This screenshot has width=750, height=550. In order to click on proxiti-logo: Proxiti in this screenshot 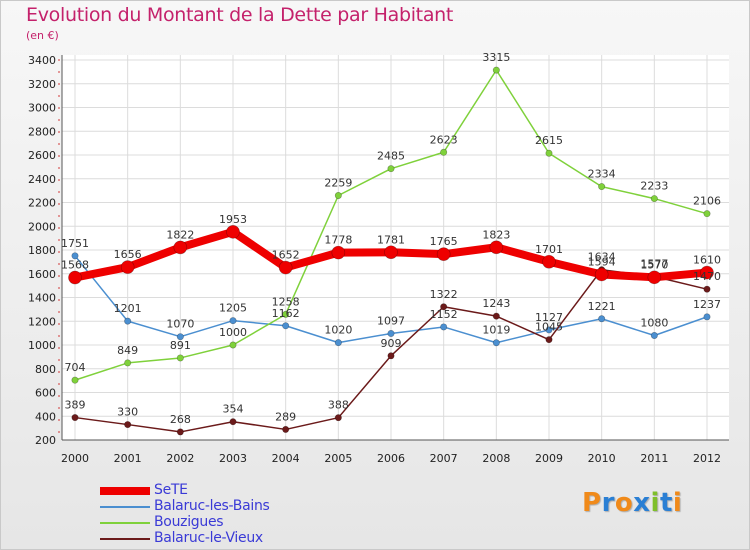, I will do `click(632, 503)`.